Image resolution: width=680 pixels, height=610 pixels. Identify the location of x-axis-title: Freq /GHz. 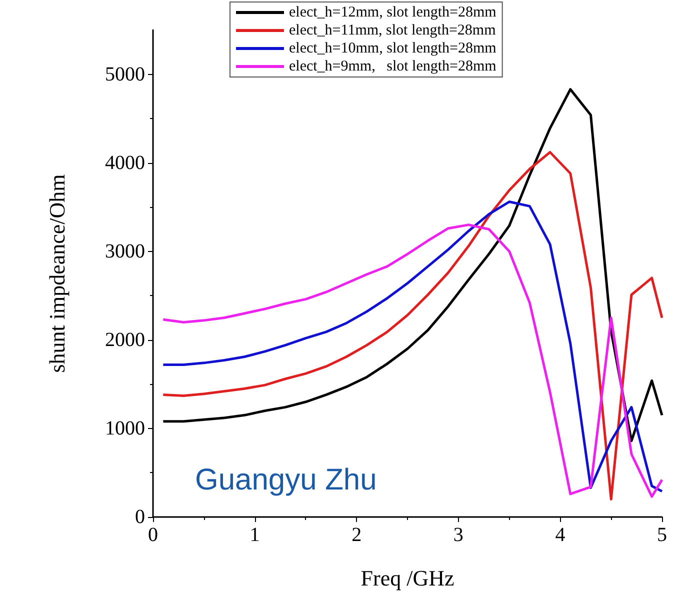
(407, 578).